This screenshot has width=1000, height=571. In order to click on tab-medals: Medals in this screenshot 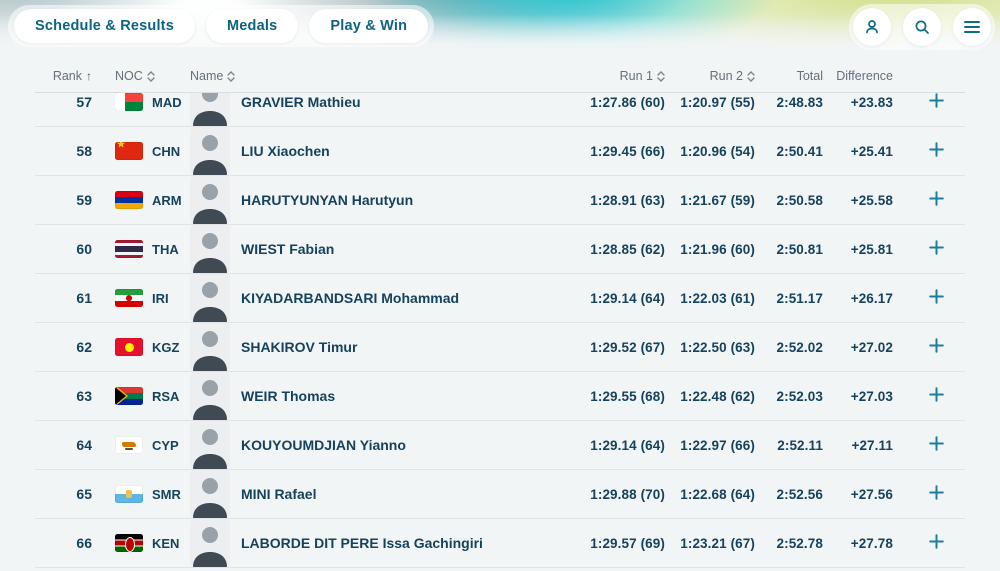, I will do `click(252, 26)`.